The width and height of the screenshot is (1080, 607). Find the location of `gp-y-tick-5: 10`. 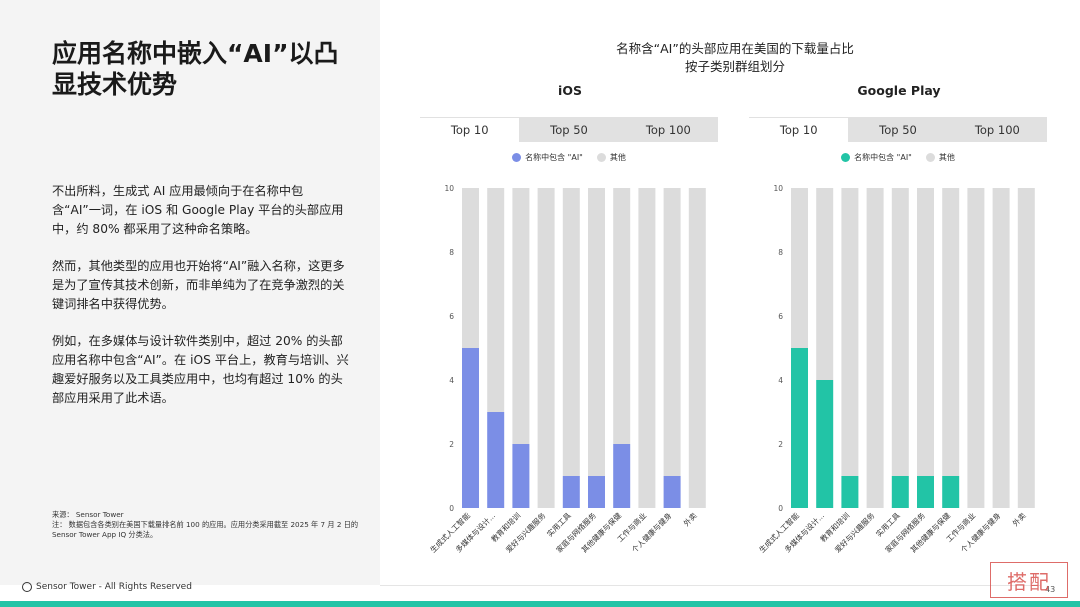

gp-y-tick-5: 10 is located at coordinates (778, 188).